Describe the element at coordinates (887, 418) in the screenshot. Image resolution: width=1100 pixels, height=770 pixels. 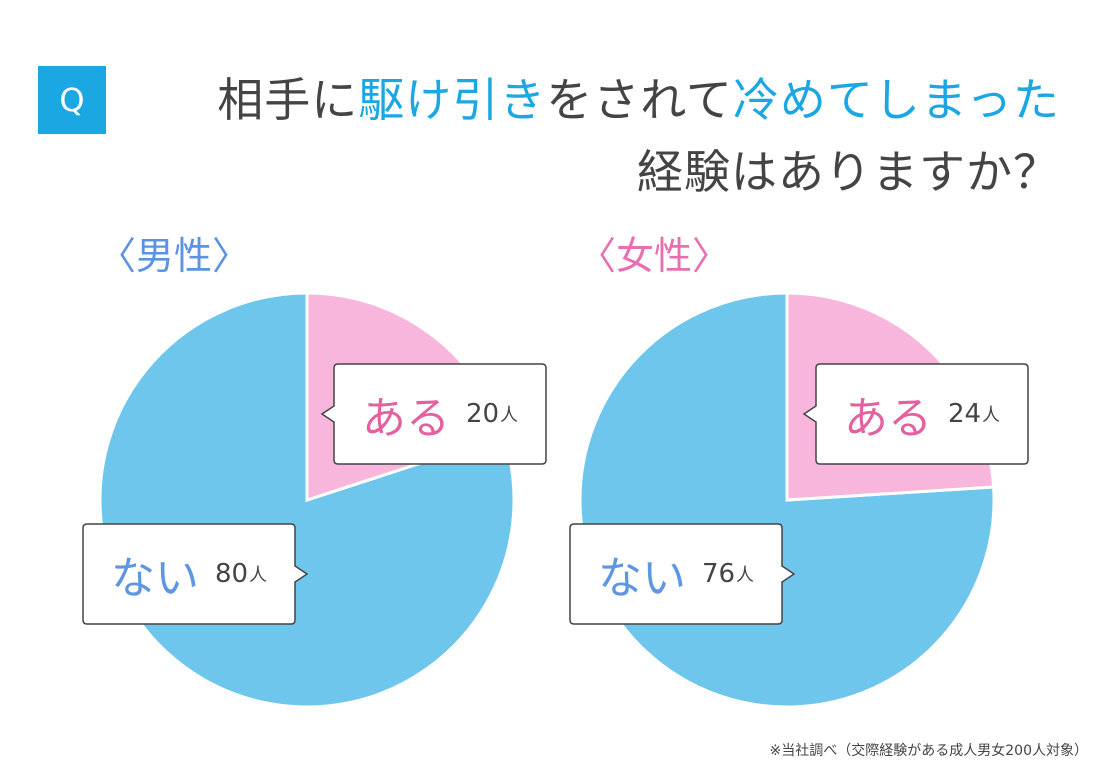
I see `female-yes-label: ある` at that location.